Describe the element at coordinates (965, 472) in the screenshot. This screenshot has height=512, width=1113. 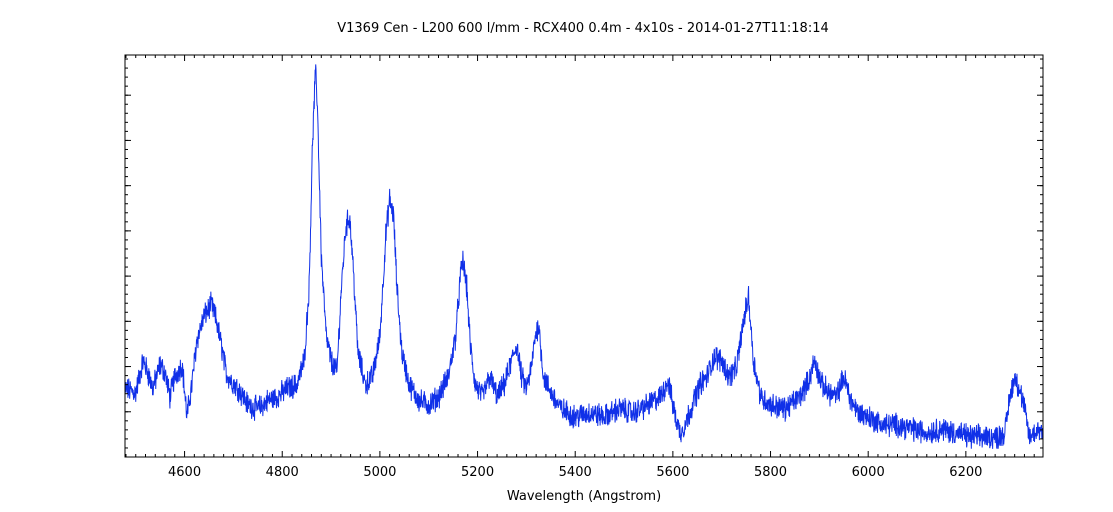
I see `x-tick-label: 6200` at that location.